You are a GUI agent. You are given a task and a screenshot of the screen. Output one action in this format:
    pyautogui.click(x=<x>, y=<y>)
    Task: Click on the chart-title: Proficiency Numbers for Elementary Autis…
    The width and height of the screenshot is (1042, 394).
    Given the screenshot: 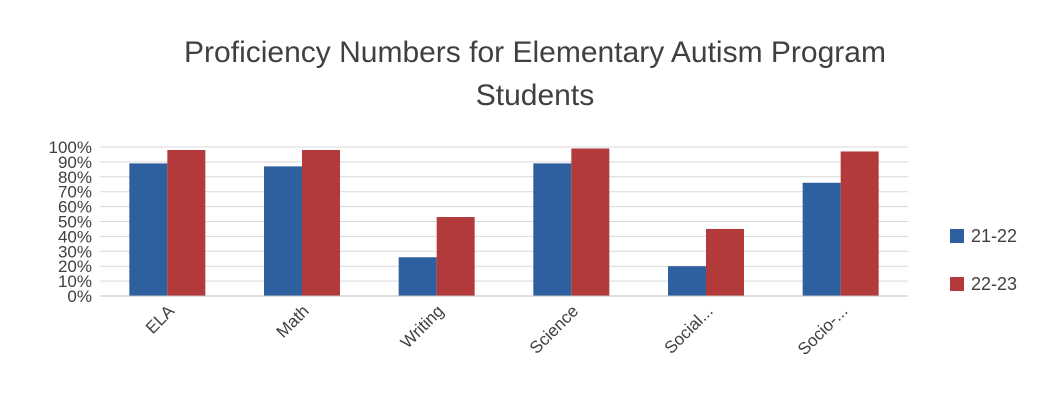 What is the action you would take?
    pyautogui.click(x=535, y=74)
    